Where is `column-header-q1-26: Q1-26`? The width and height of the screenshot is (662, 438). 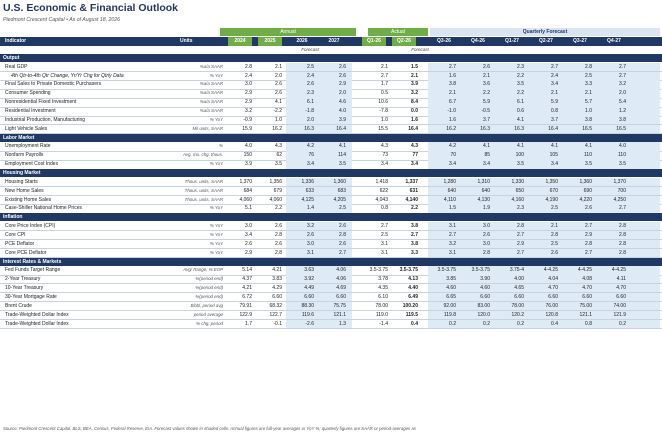 column-header-q1-26: Q1-26 is located at coordinates (374, 41).